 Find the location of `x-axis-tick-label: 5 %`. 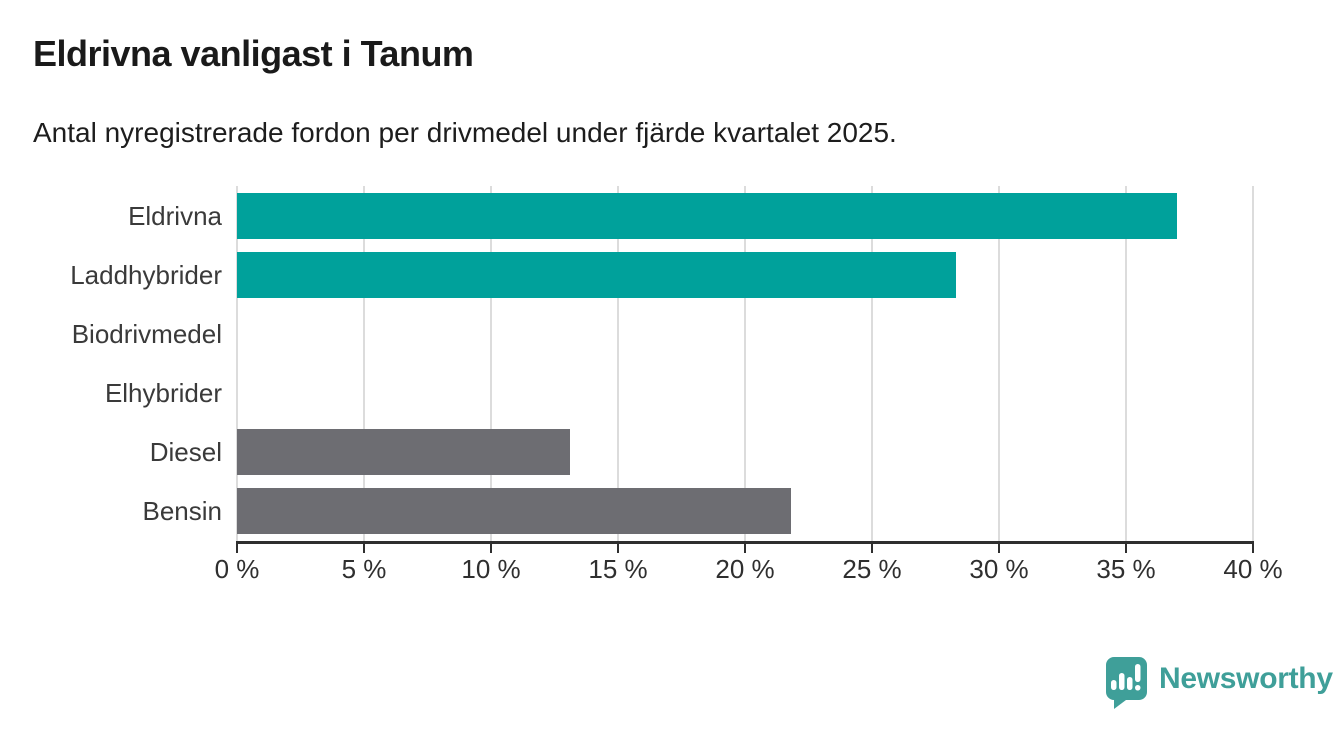

x-axis-tick-label: 5 % is located at coordinates (364, 569).